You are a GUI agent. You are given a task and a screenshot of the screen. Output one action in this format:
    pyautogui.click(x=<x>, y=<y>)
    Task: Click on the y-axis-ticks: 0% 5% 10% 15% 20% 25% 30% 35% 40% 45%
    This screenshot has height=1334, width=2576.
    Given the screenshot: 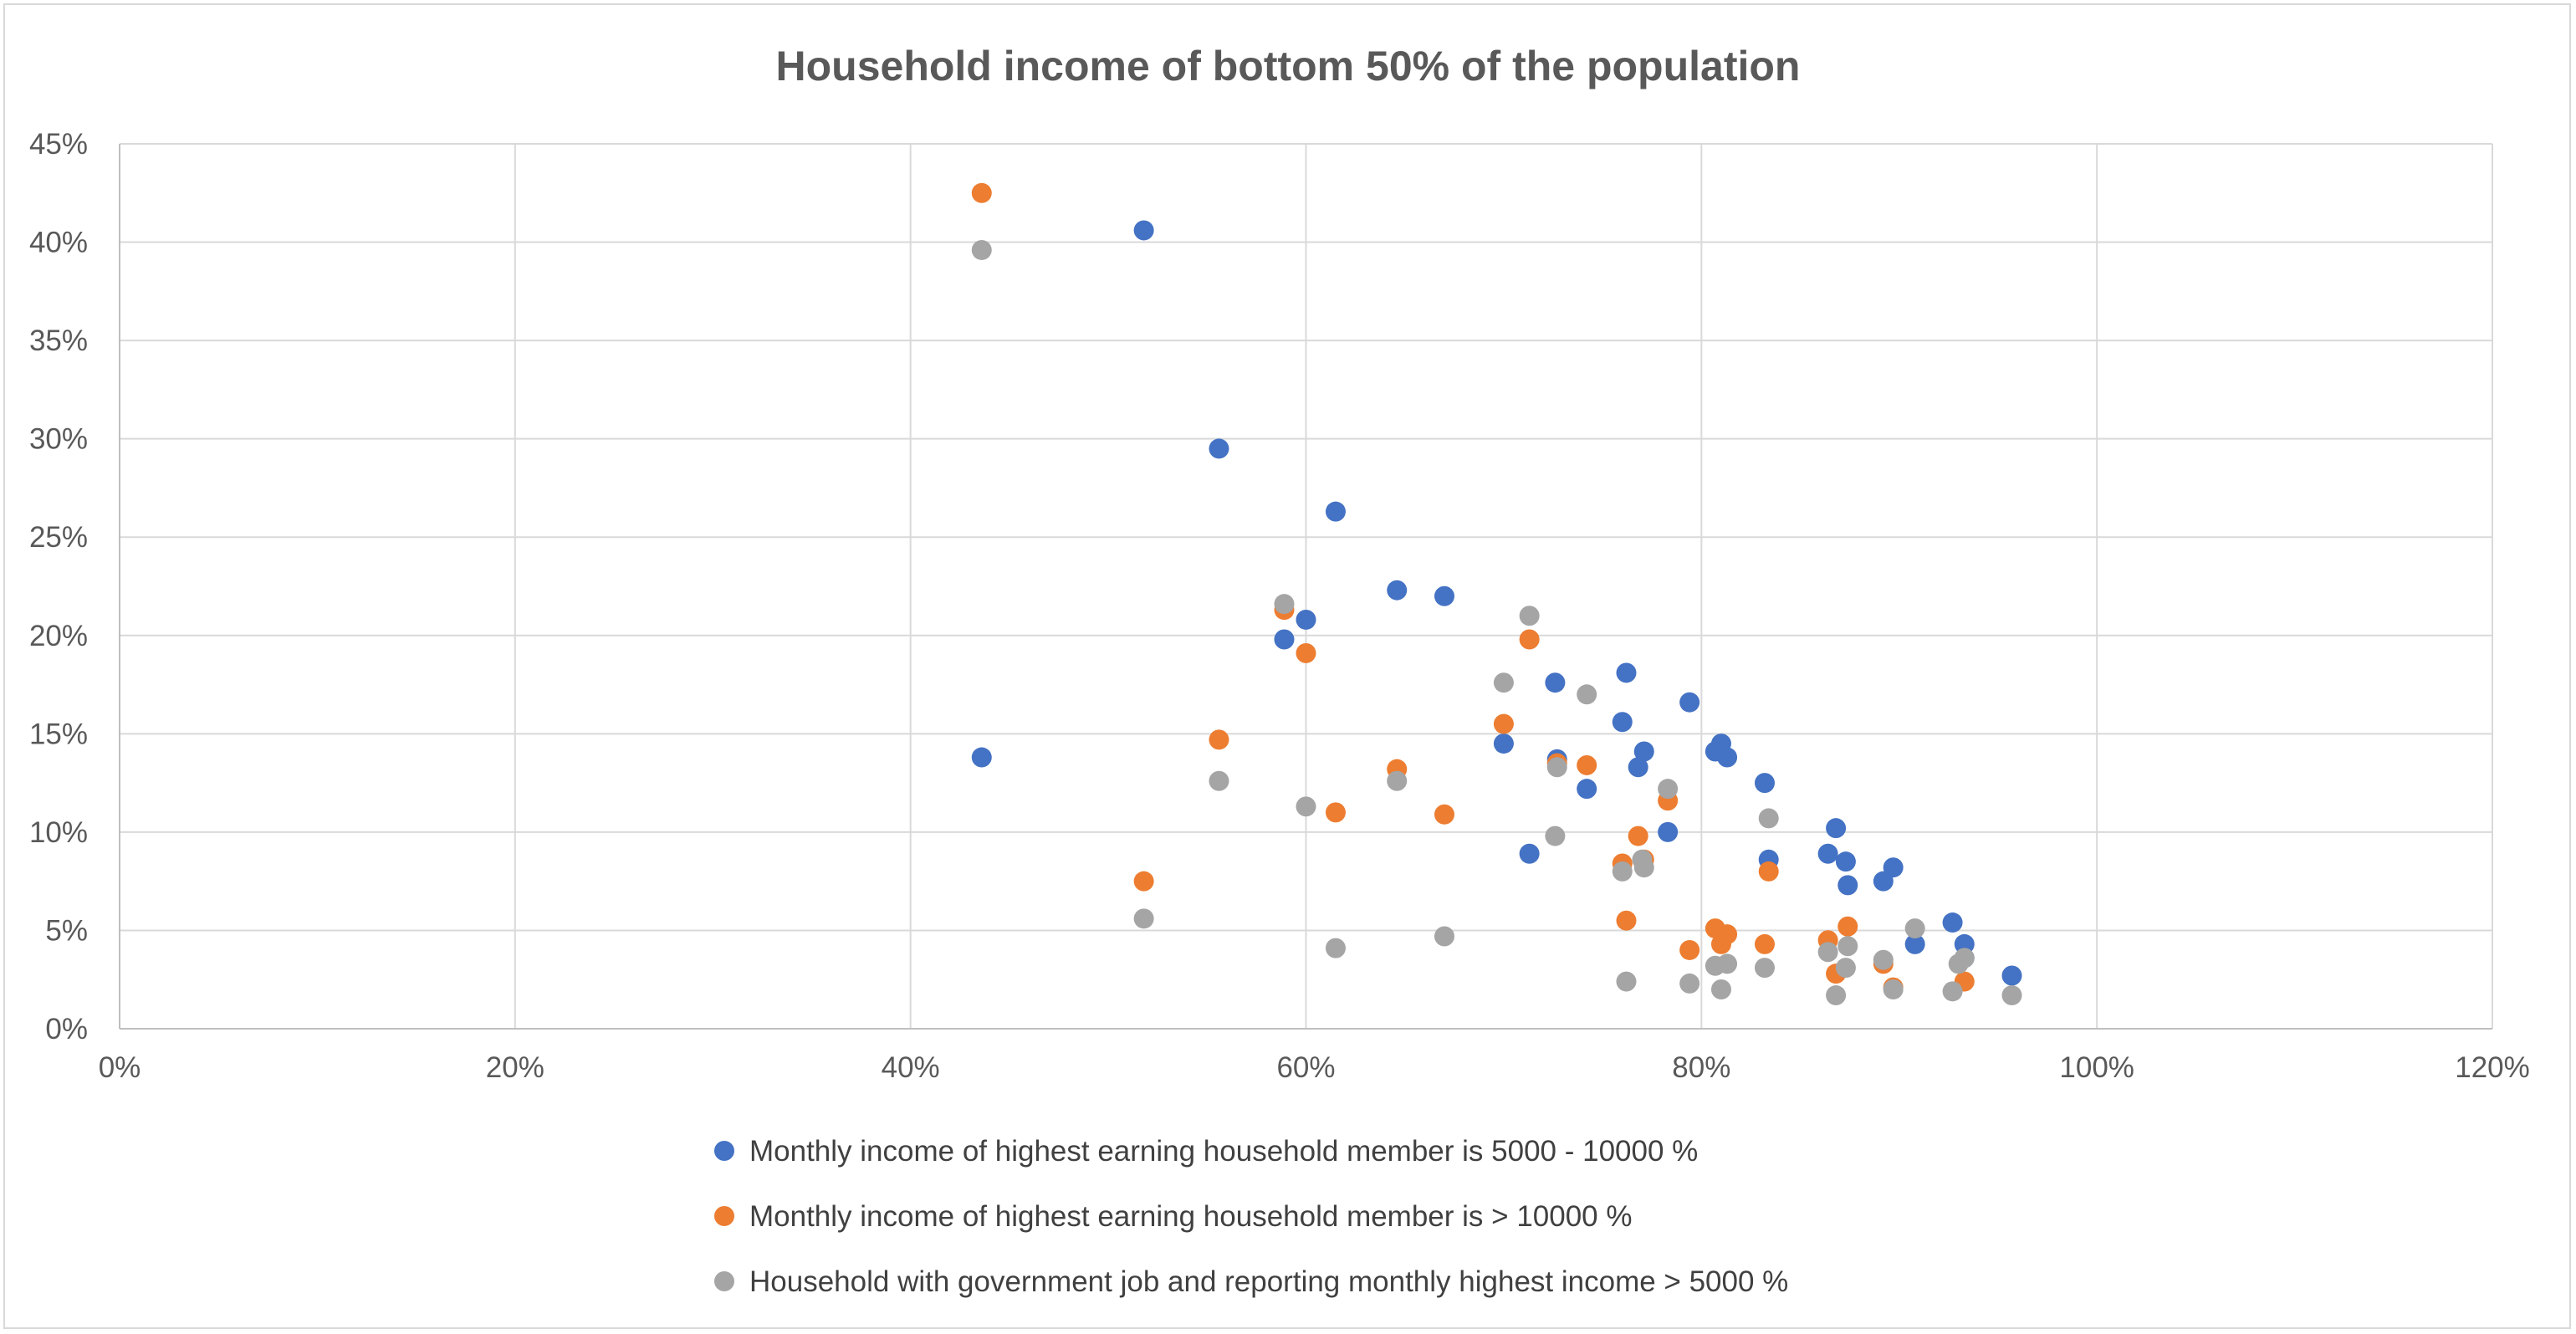 What is the action you would take?
    pyautogui.click(x=58, y=586)
    